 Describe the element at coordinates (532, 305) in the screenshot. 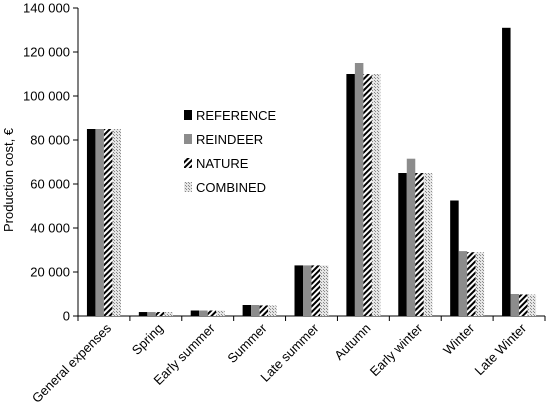

I see `bar-combined-late-winter` at that location.